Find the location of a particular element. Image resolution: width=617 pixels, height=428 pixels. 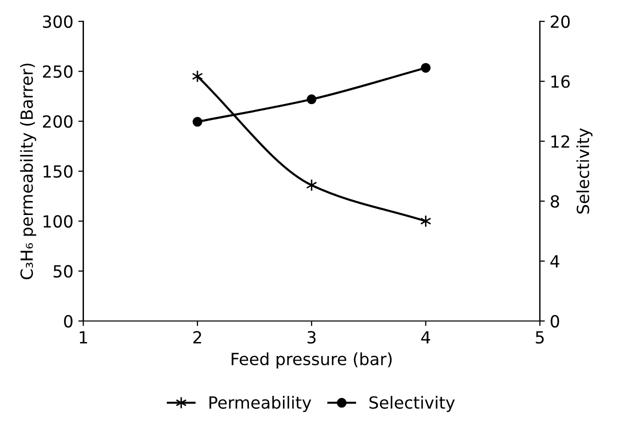

x-tick-label: 3 is located at coordinates (312, 337).